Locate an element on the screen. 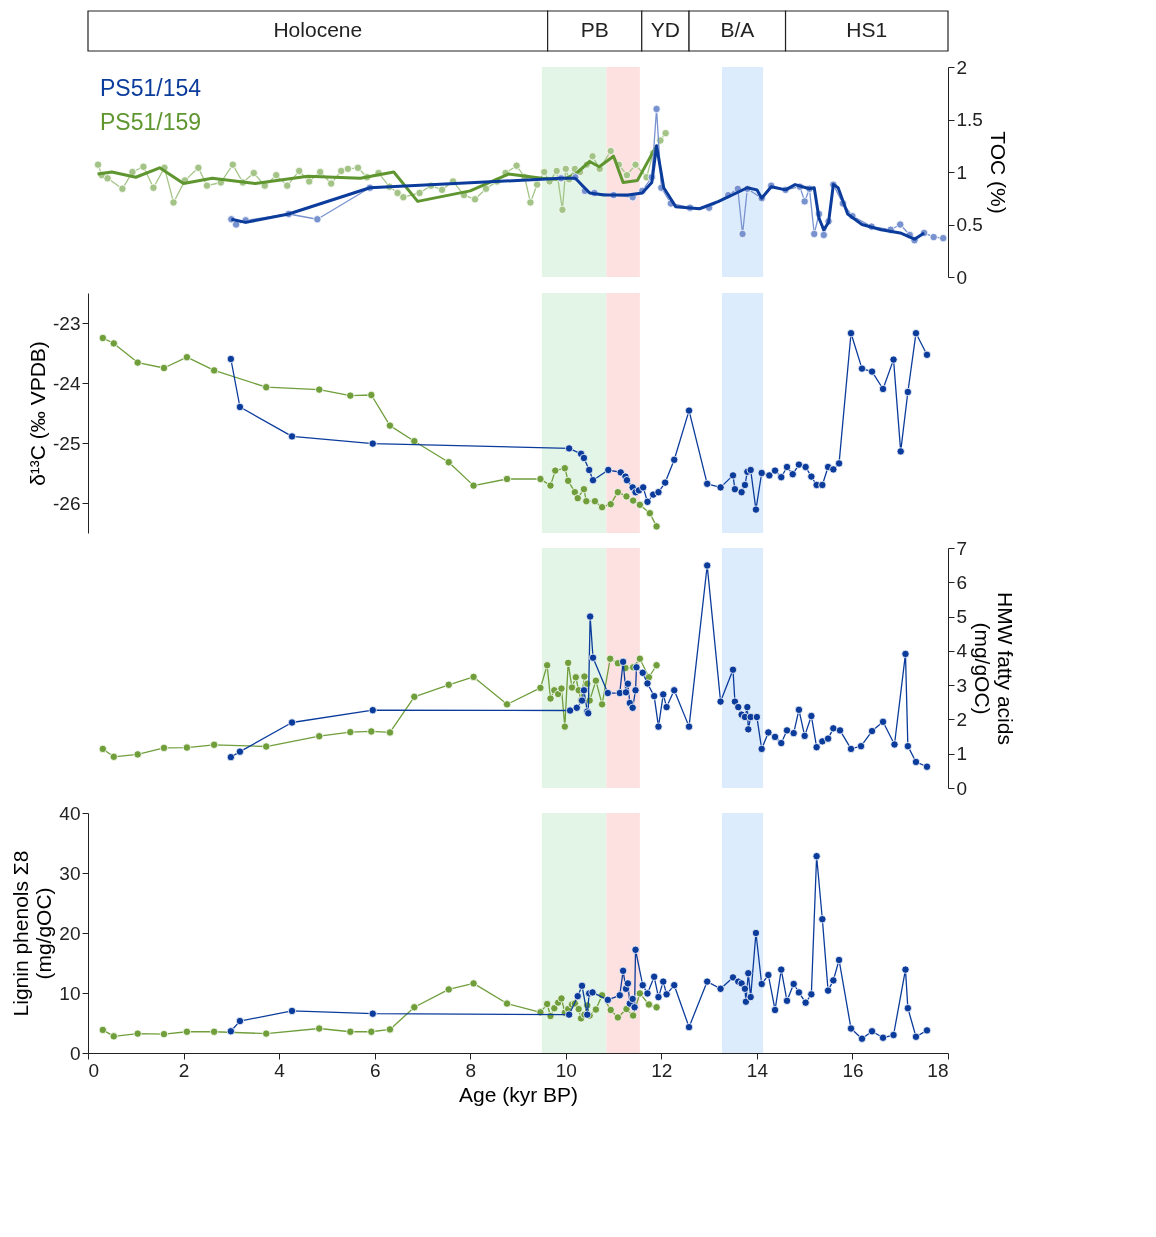  text: PS51/154 is located at coordinates (151, 88).